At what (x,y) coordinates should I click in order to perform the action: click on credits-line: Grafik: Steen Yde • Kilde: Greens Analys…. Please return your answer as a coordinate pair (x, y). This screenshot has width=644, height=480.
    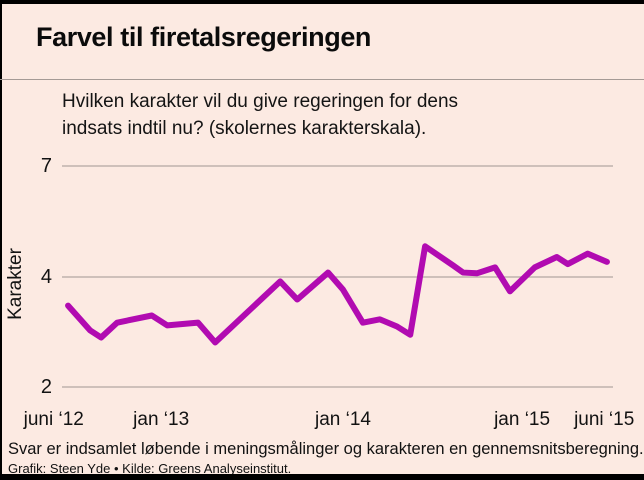
    Looking at the image, I should click on (150, 468).